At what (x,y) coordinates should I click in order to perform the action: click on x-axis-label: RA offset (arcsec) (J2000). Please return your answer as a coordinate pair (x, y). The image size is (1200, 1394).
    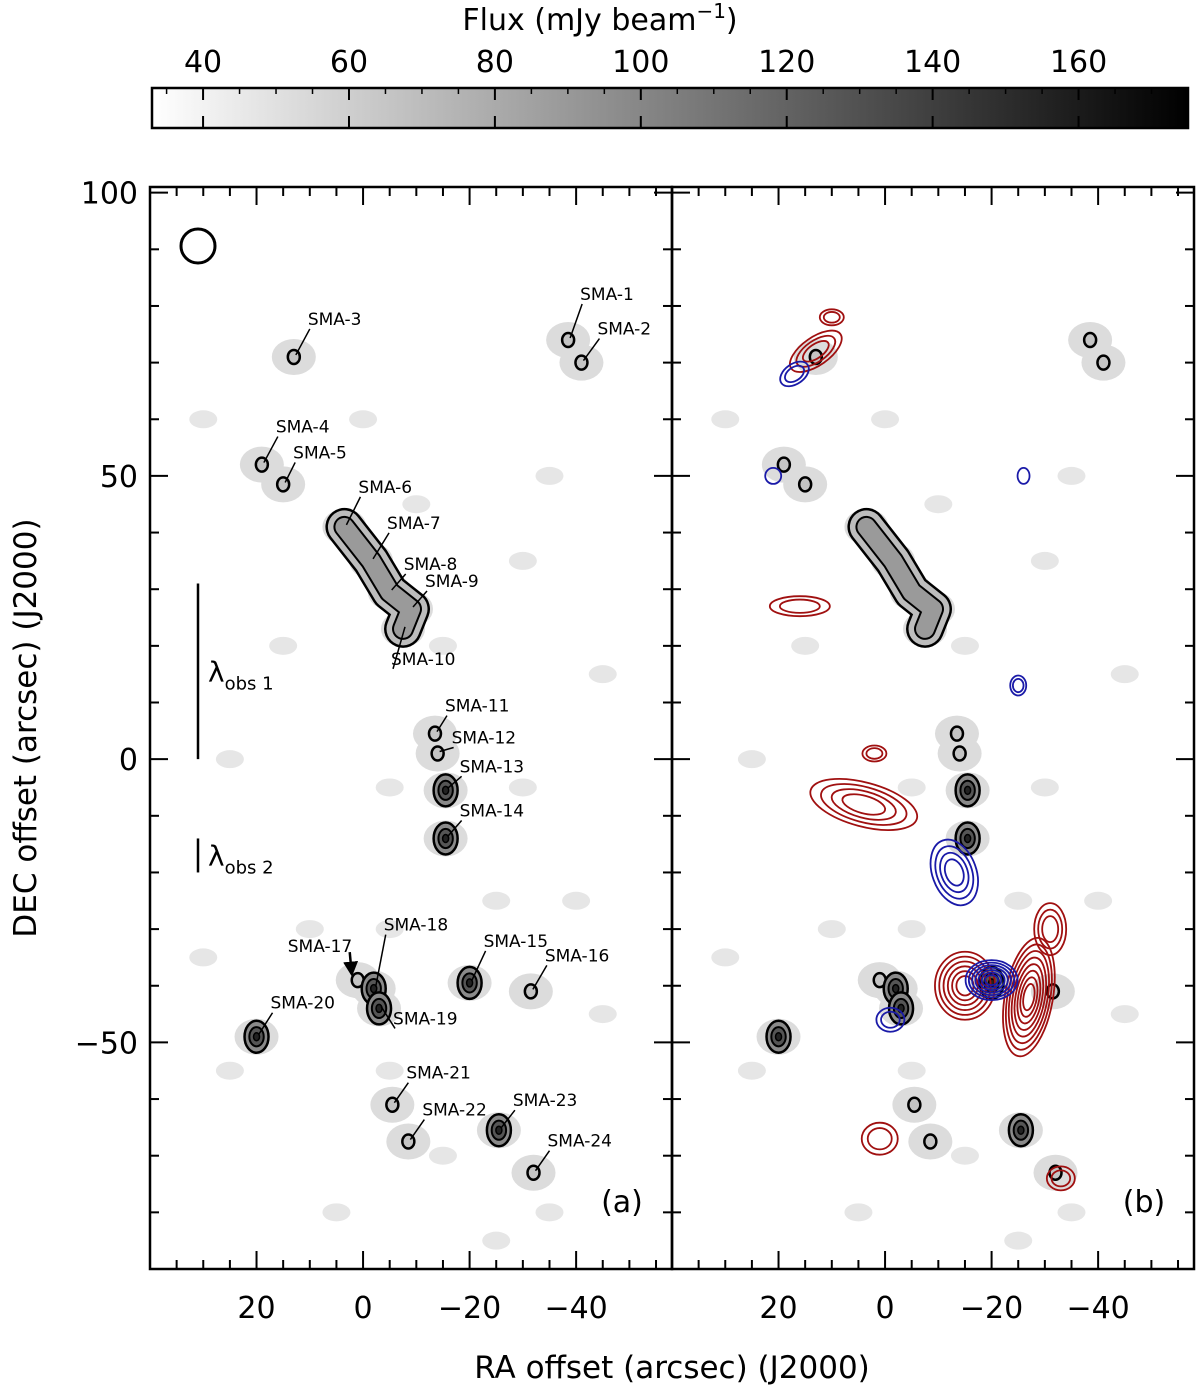
    Looking at the image, I should click on (672, 1368).